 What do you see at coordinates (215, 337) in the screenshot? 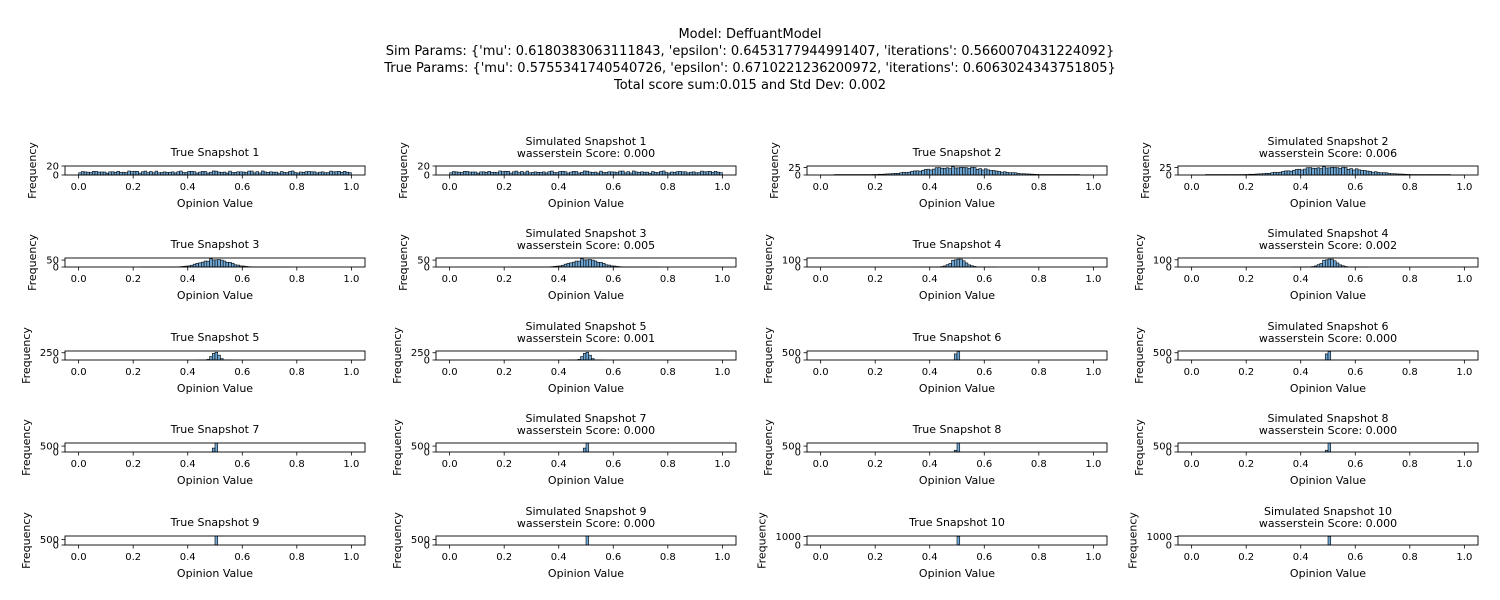
I see `subplot-title: True Snapshot 5` at bounding box center [215, 337].